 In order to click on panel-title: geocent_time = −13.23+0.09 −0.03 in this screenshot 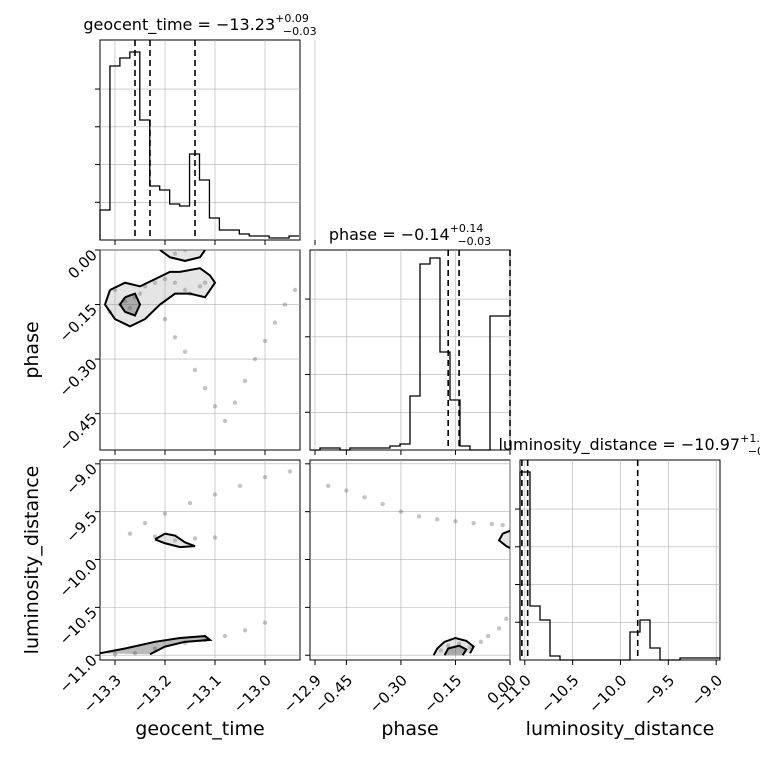, I will do `click(199, 25)`.